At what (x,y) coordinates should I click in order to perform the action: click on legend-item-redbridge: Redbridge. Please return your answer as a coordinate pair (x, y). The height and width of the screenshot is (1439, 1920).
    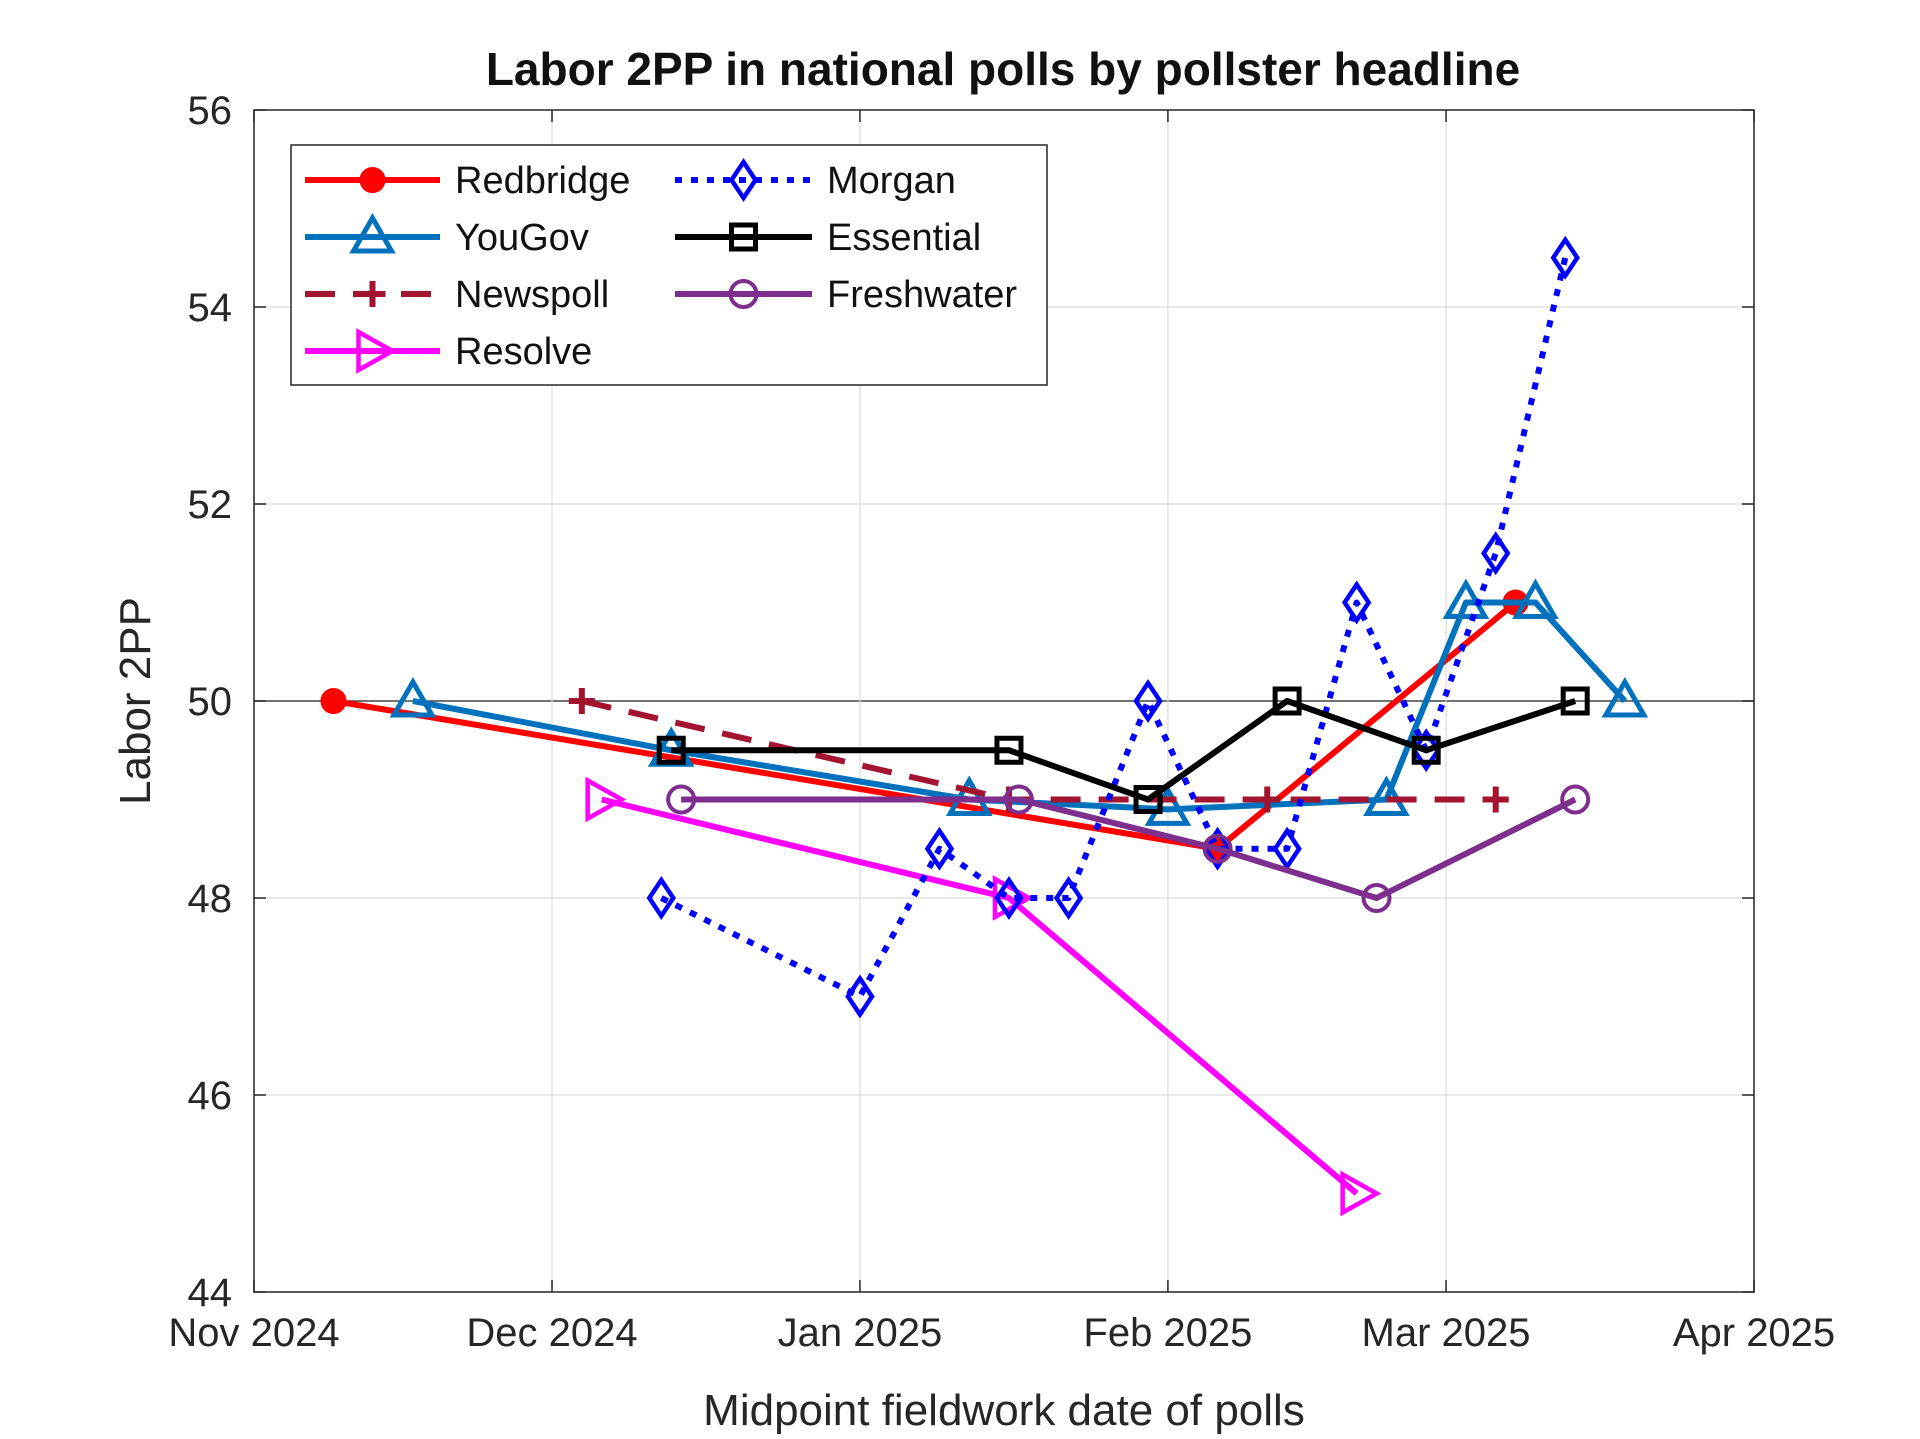
    Looking at the image, I should click on (467, 181).